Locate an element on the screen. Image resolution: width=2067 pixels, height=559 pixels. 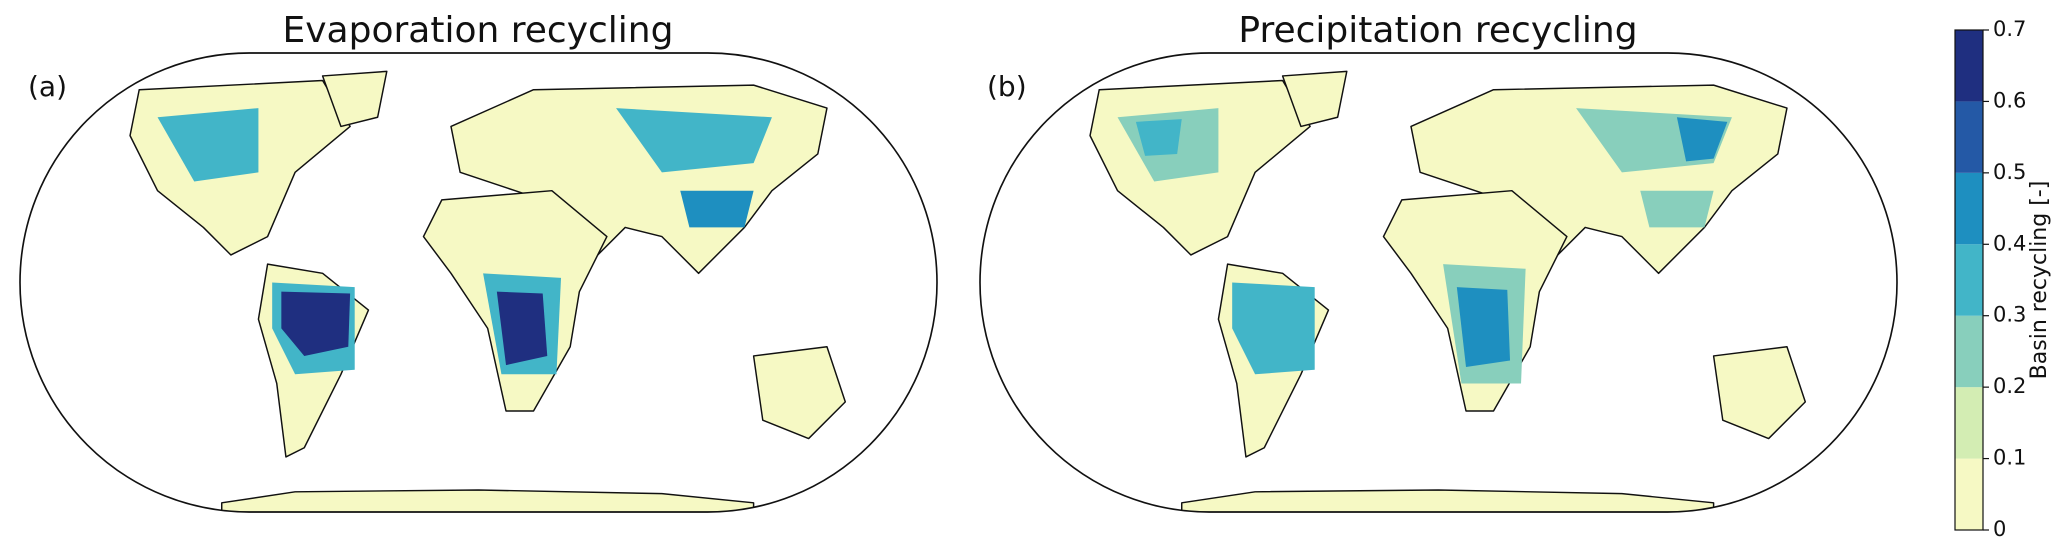
colorbar-tick-label: 0.4 is located at coordinates (2009, 243).